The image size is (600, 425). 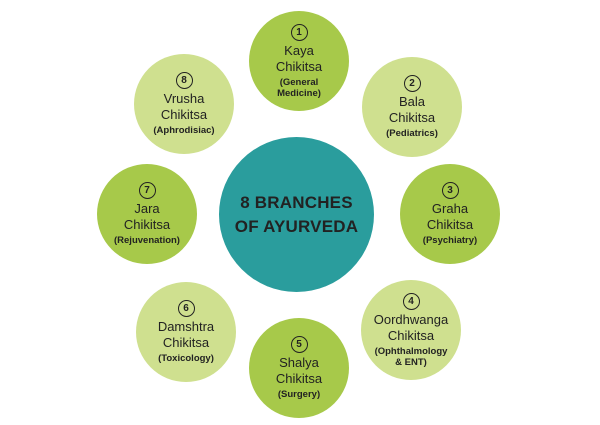 I want to click on branch-name-line1: Vrusha, so click(x=184, y=98).